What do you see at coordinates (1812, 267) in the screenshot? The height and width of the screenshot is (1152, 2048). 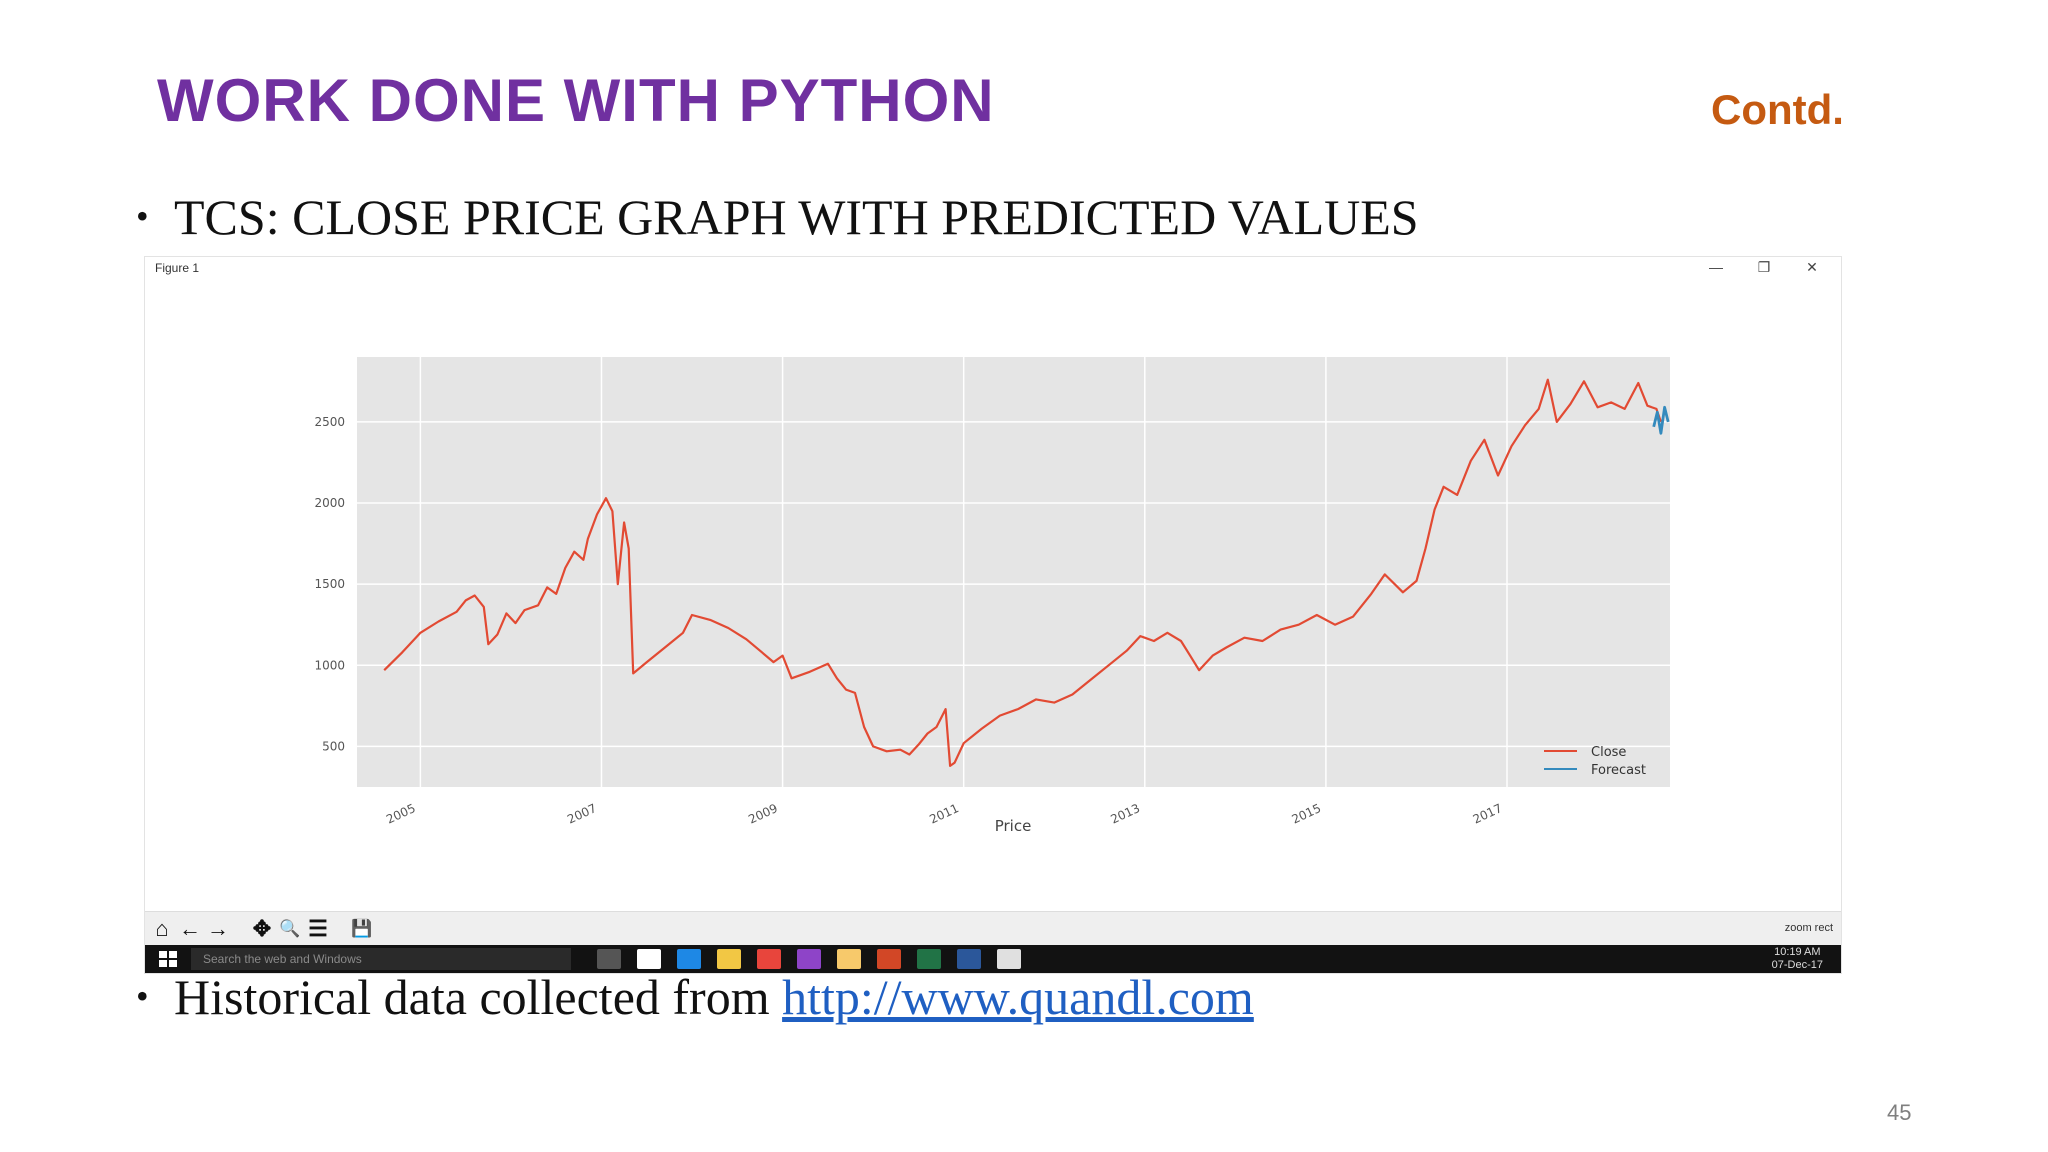 I see `close-button: ✕` at bounding box center [1812, 267].